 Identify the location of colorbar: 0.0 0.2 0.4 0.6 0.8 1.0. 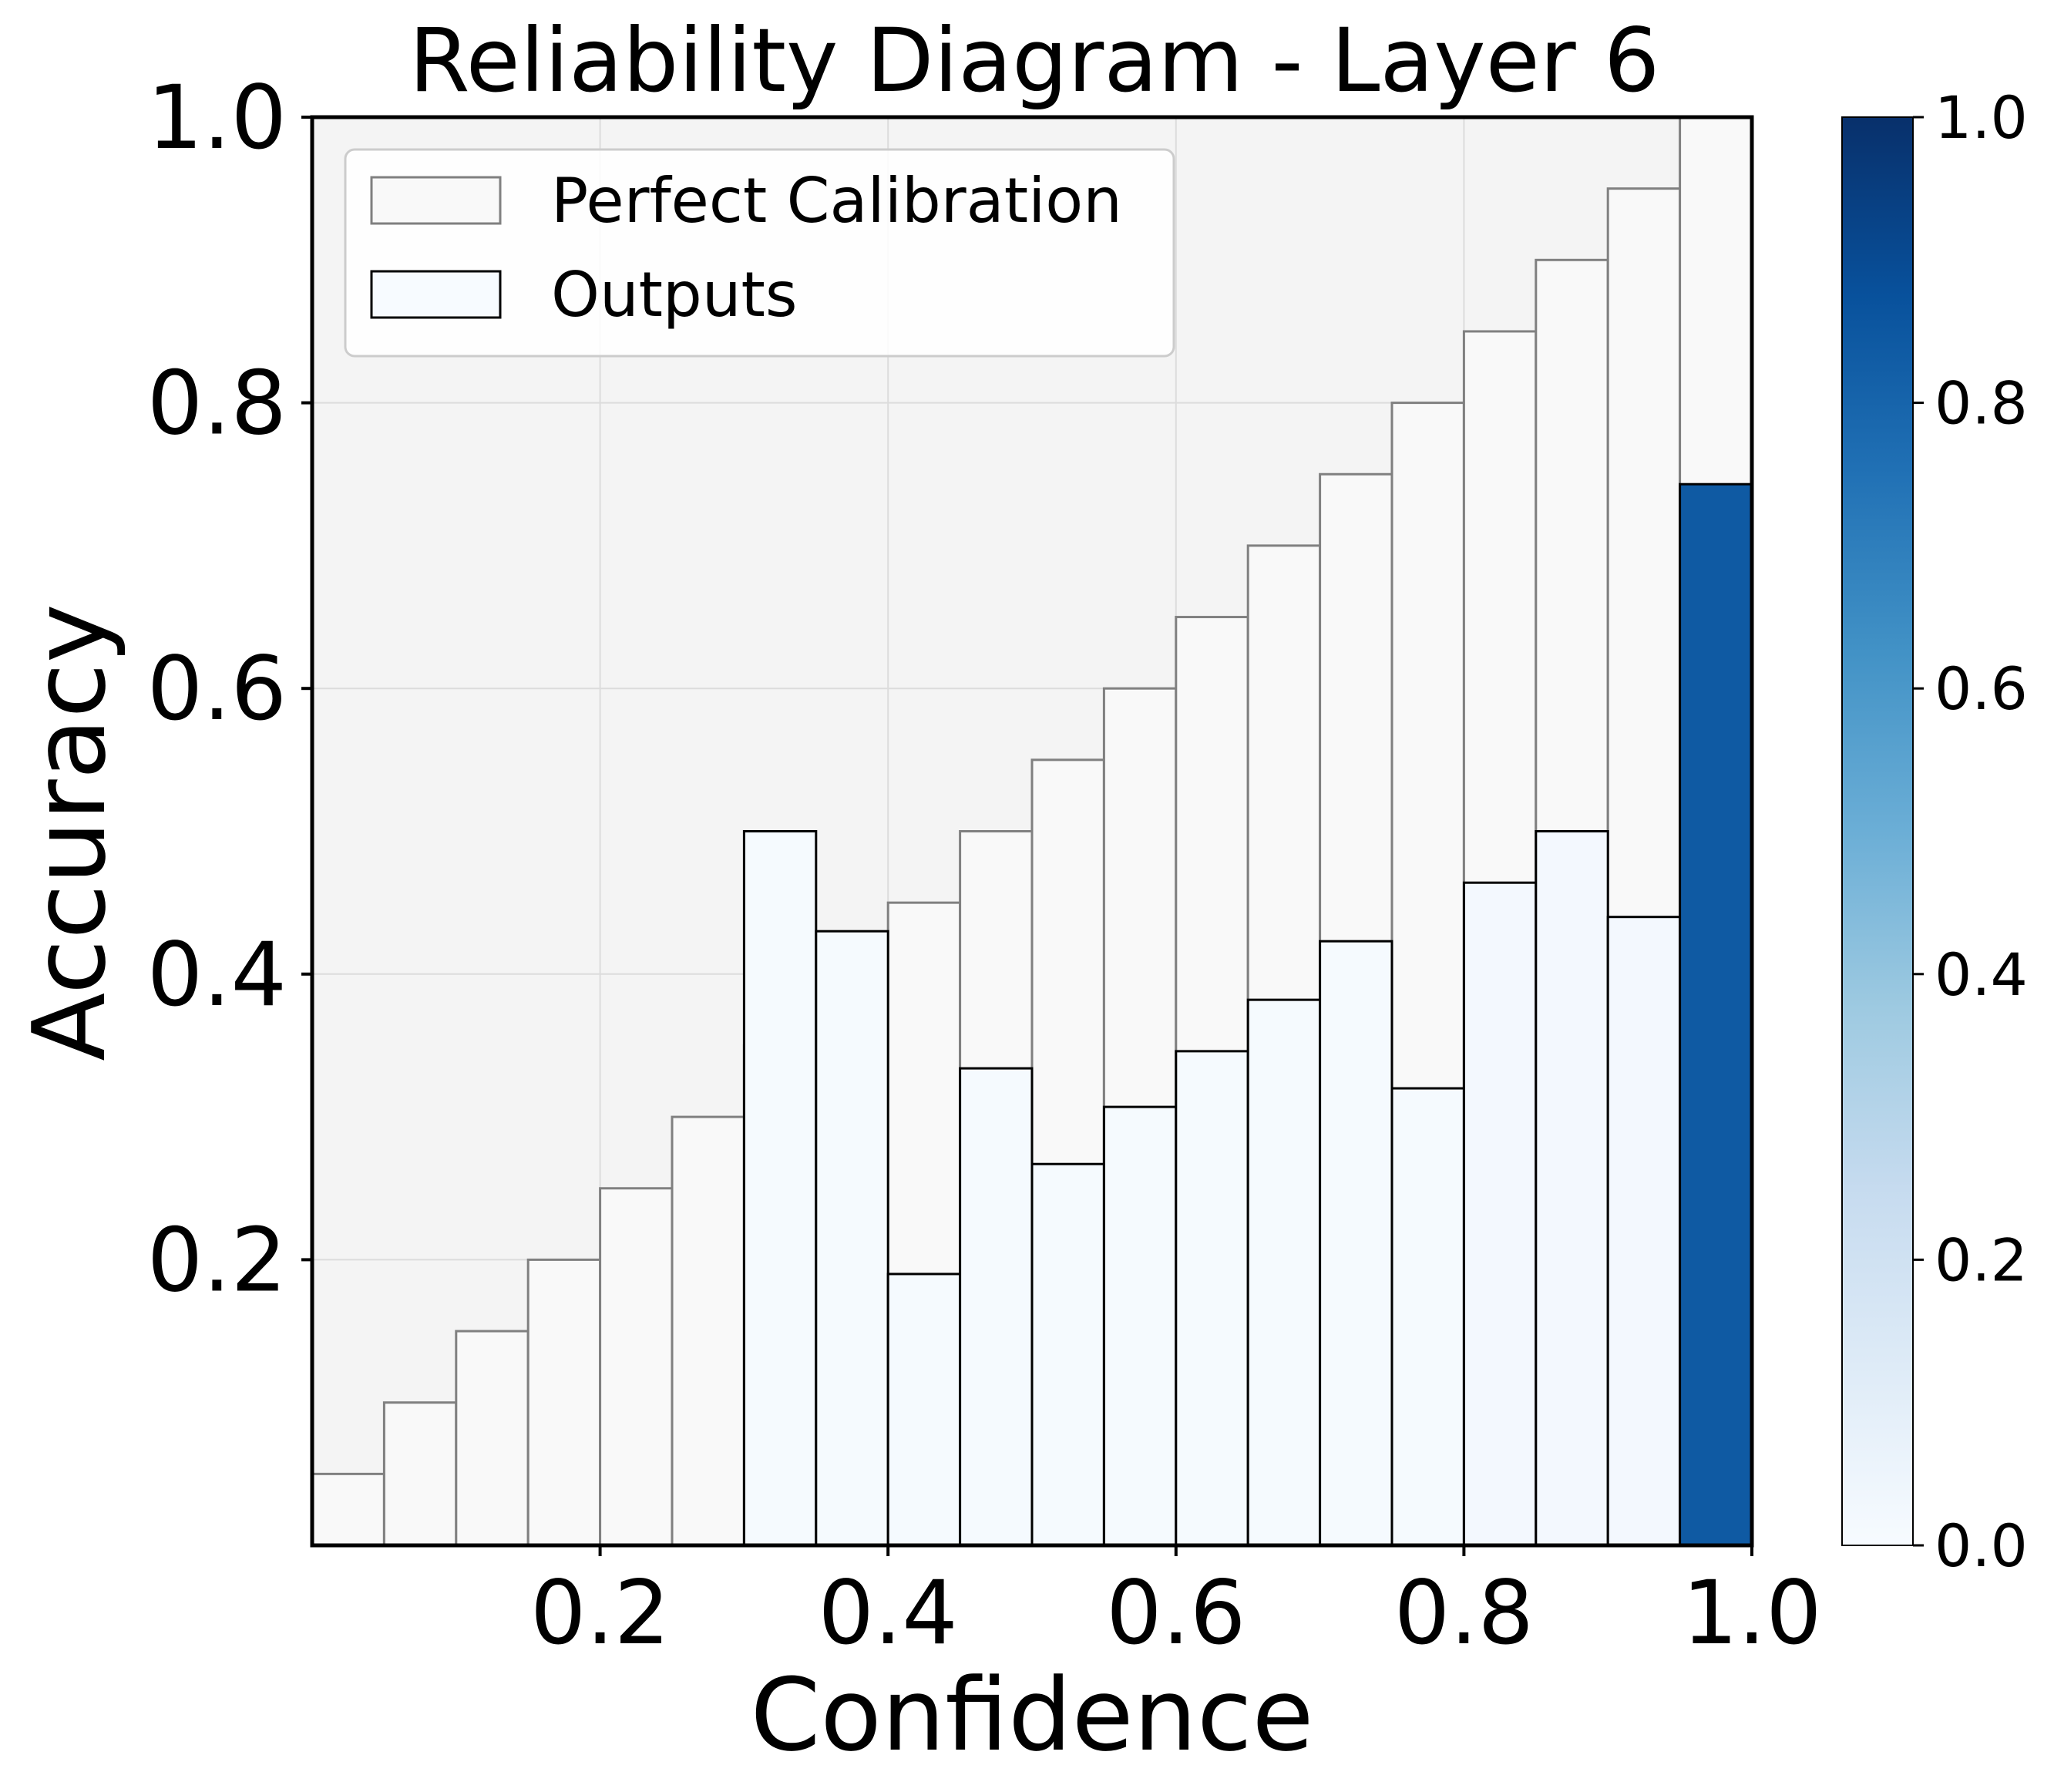
(1934, 832).